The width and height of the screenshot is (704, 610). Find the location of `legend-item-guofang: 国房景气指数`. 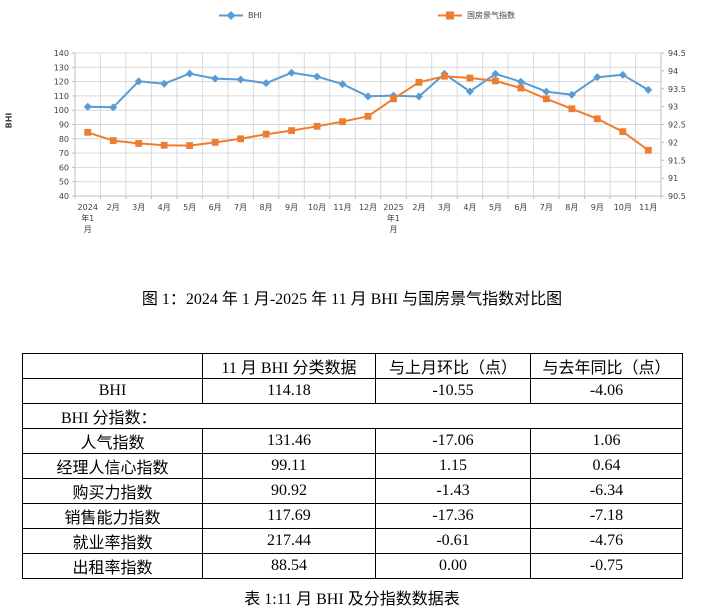

legend-item-guofang: 国房景气指数 is located at coordinates (476, 15).